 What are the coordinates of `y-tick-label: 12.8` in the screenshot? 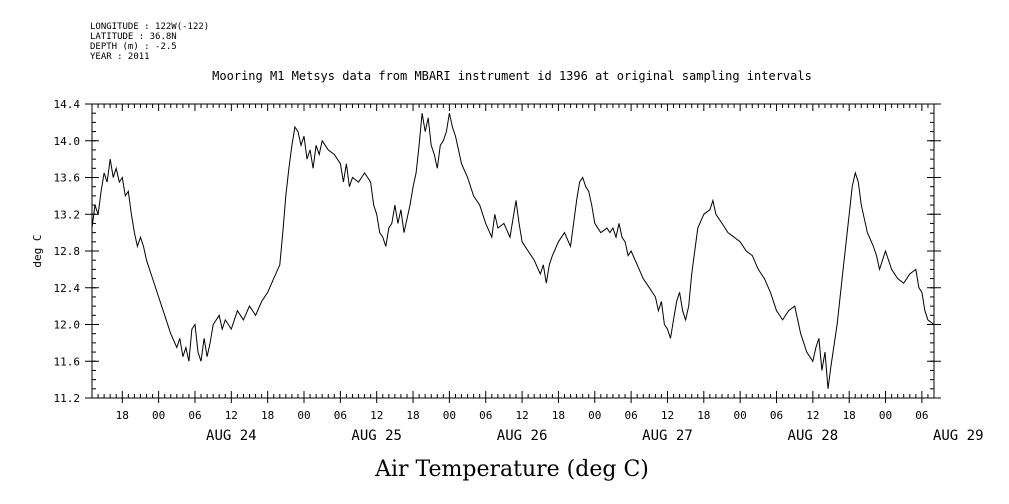 It's located at (67, 251).